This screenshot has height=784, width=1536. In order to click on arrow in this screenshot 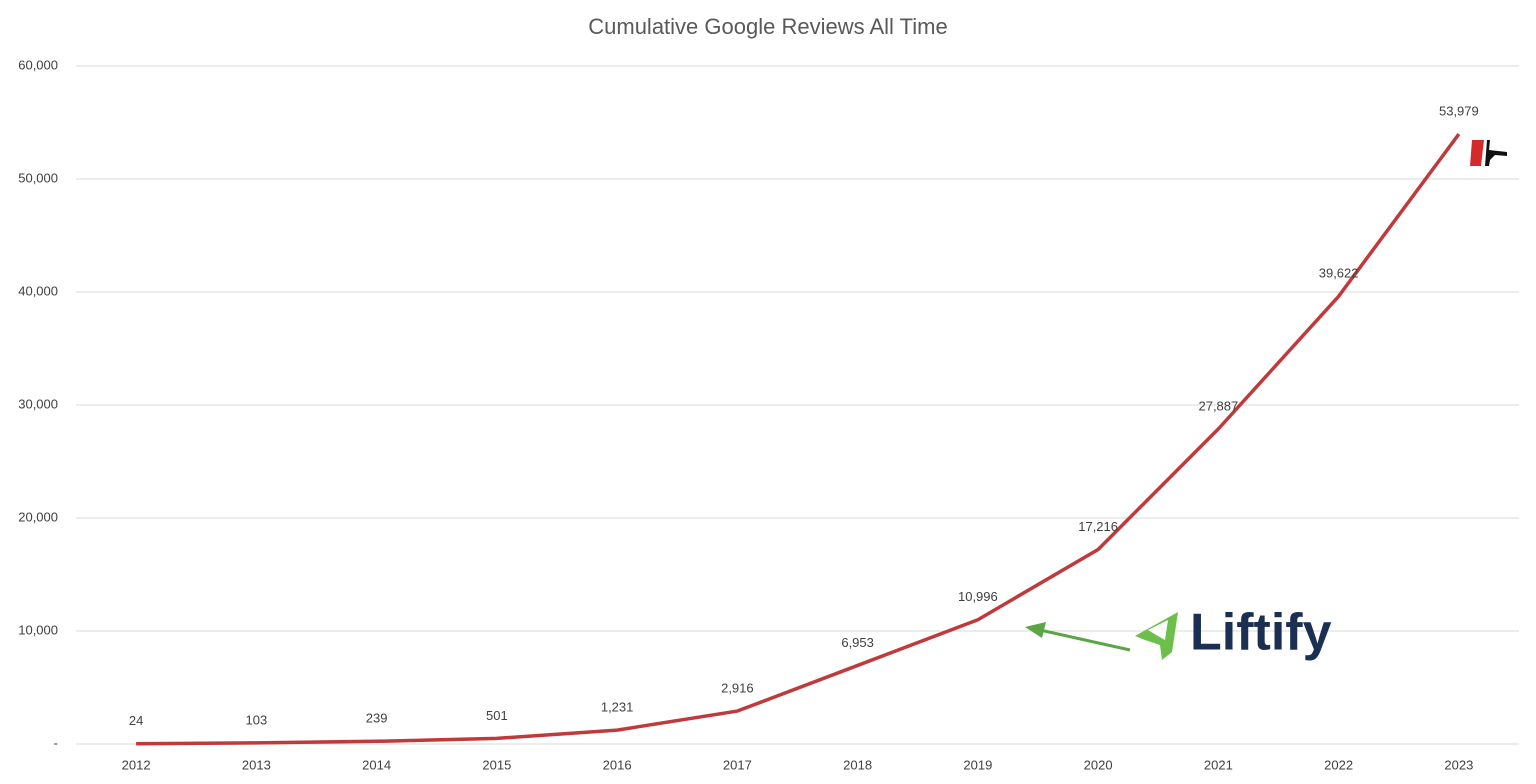, I will do `click(1085, 640)`.